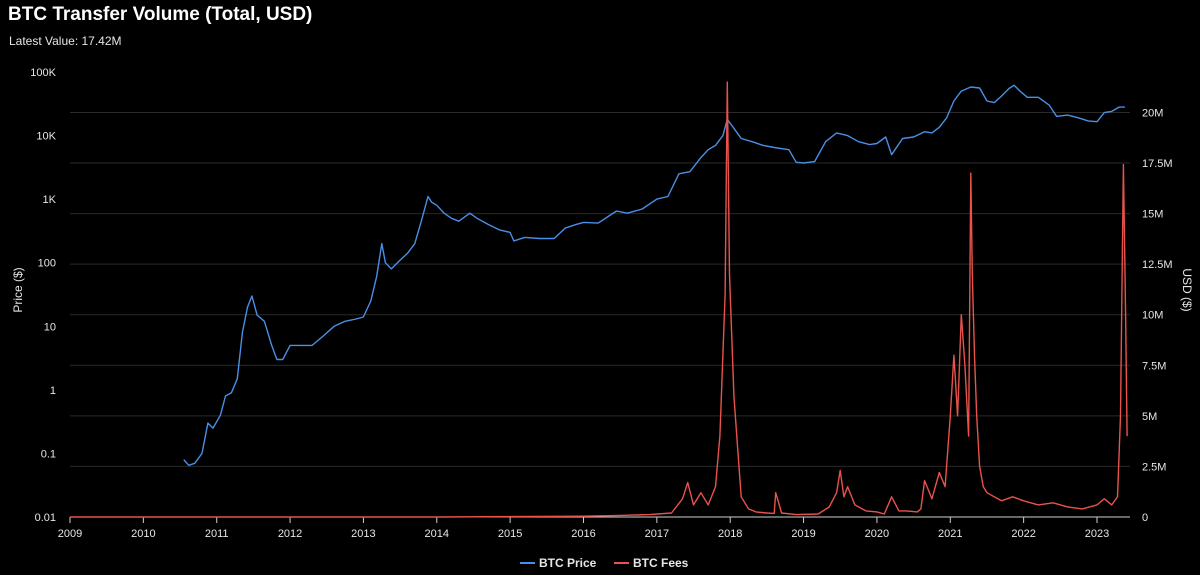  Describe the element at coordinates (18, 289) in the screenshot. I see `y-axis-left-label: Price ($)` at that location.